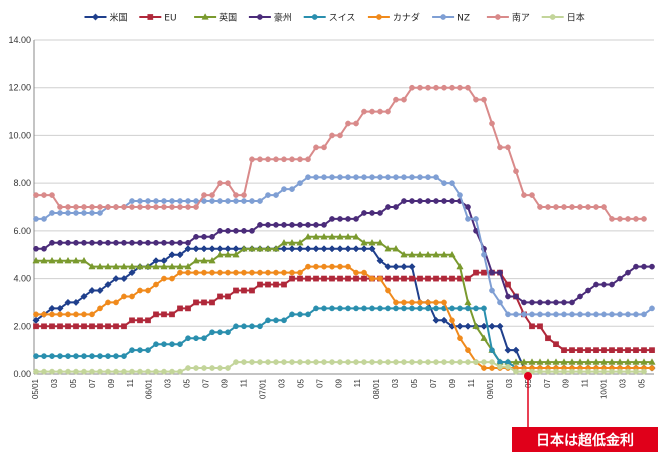 The height and width of the screenshot is (456, 665). What do you see at coordinates (22, 326) in the screenshot?
I see `y-tick-label: 2.00` at bounding box center [22, 326].